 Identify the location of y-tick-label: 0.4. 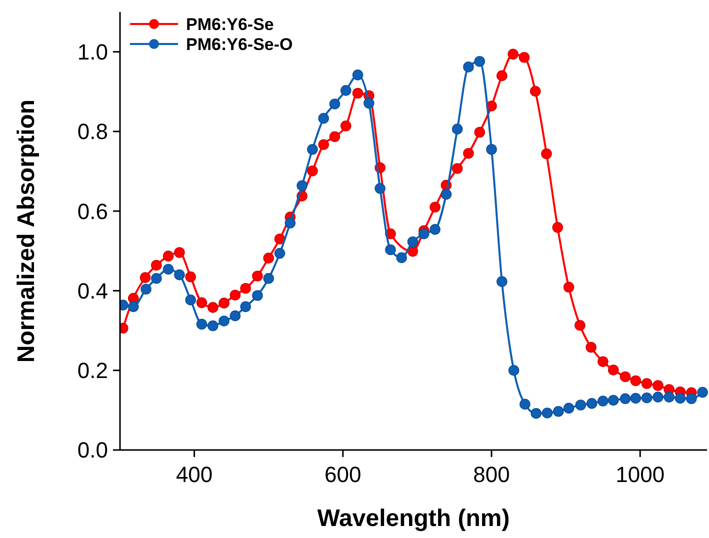
(92, 291).